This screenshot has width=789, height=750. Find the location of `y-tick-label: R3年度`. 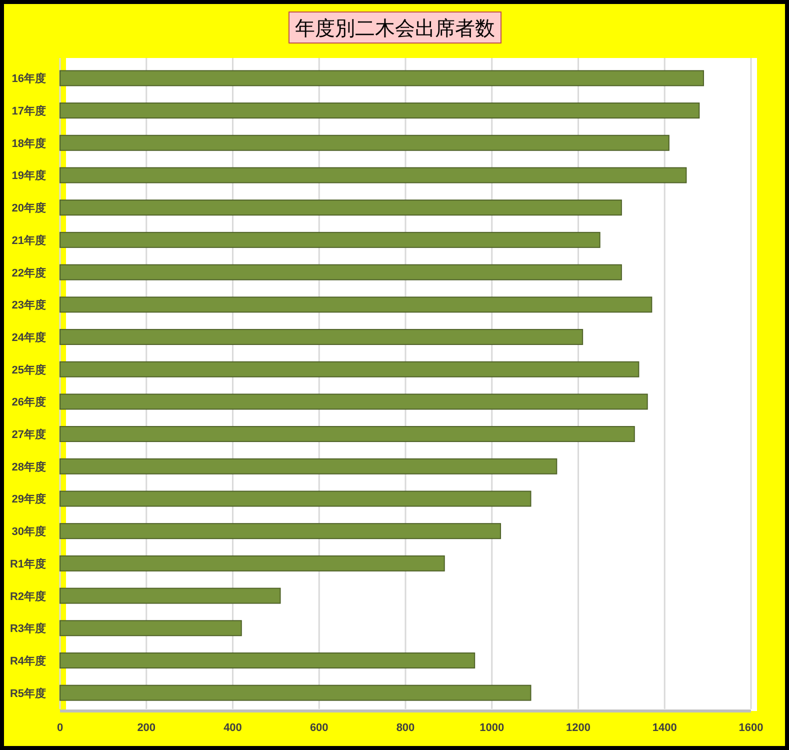

y-tick-label: R3年度 is located at coordinates (28, 629).